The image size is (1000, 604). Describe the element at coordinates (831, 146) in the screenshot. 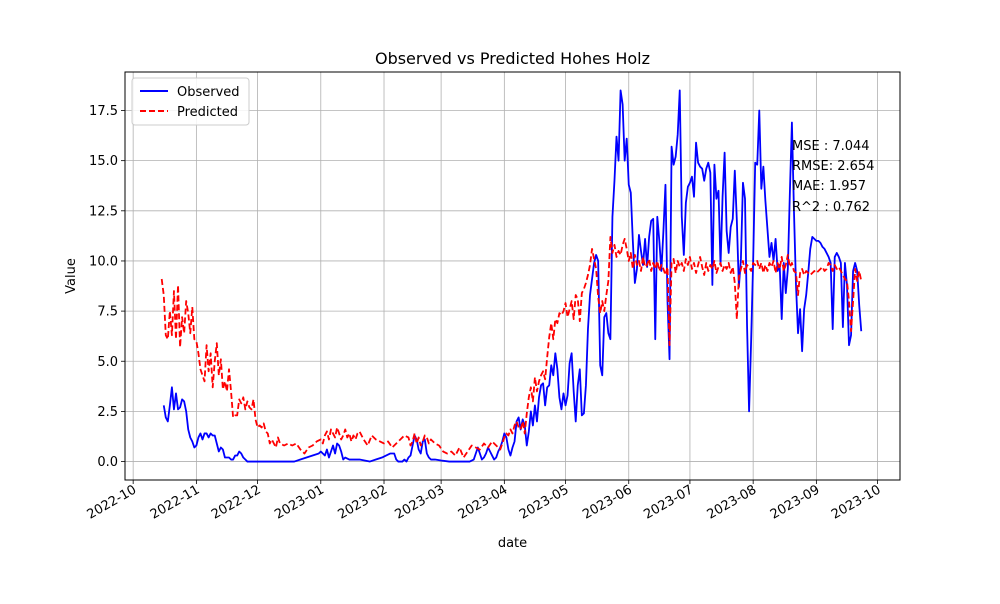

I see `mse-annotation: MSE : 7.044` at that location.